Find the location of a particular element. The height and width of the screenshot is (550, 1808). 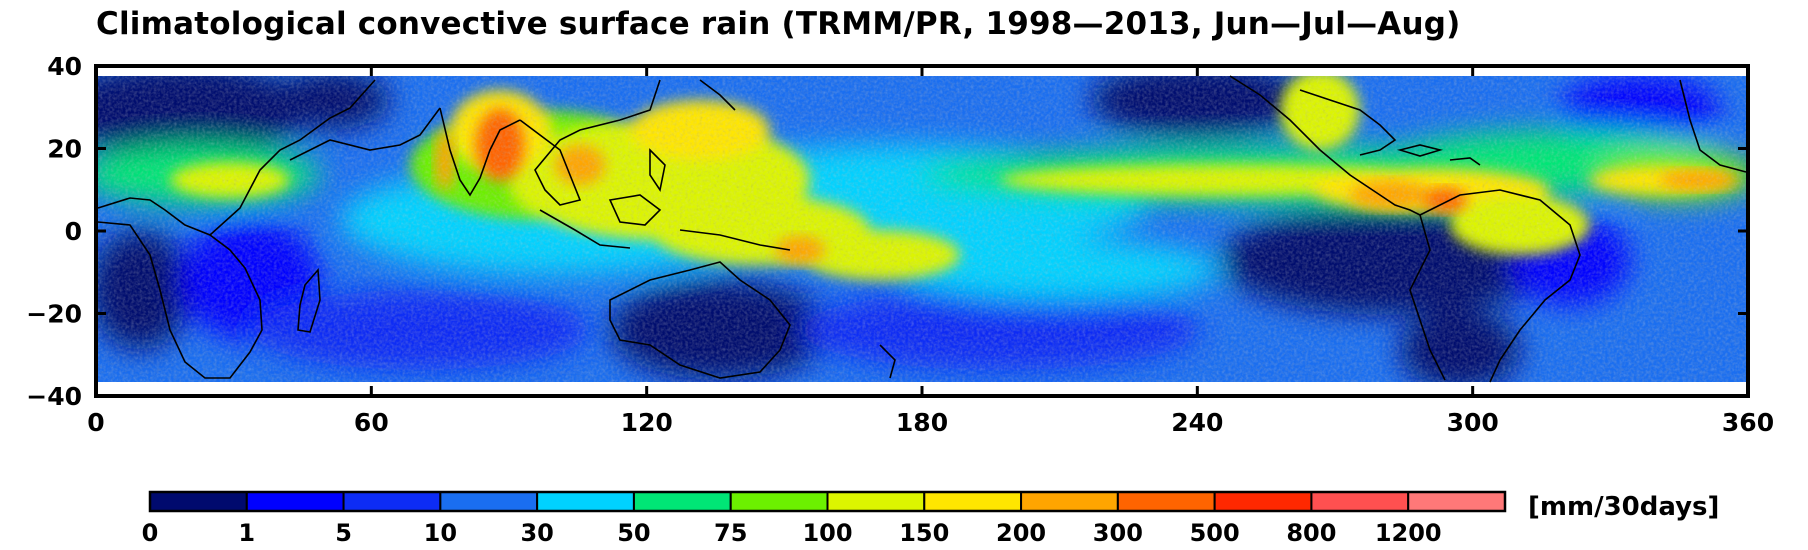

colorbar-level-label: 1 is located at coordinates (246, 533).